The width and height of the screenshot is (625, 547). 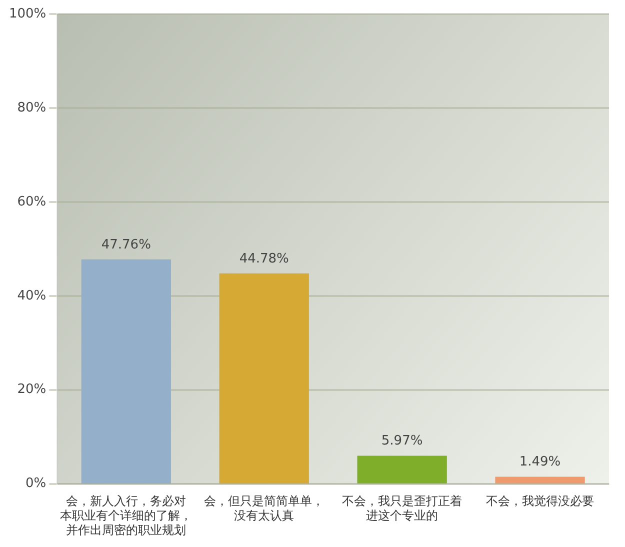 I want to click on x-tick-label: 会，但只是简简单单，没有太认真, so click(x=264, y=508).